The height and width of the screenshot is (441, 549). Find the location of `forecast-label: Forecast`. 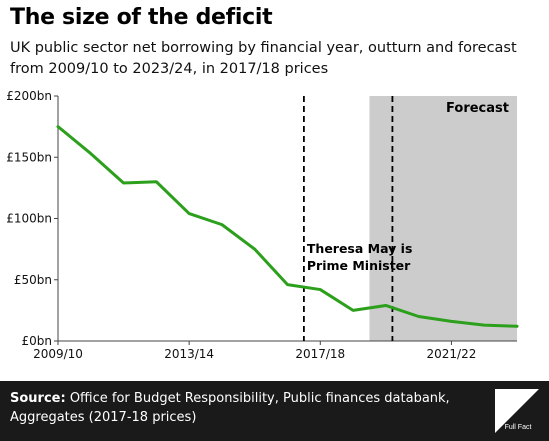

forecast-label: Forecast is located at coordinates (477, 108).